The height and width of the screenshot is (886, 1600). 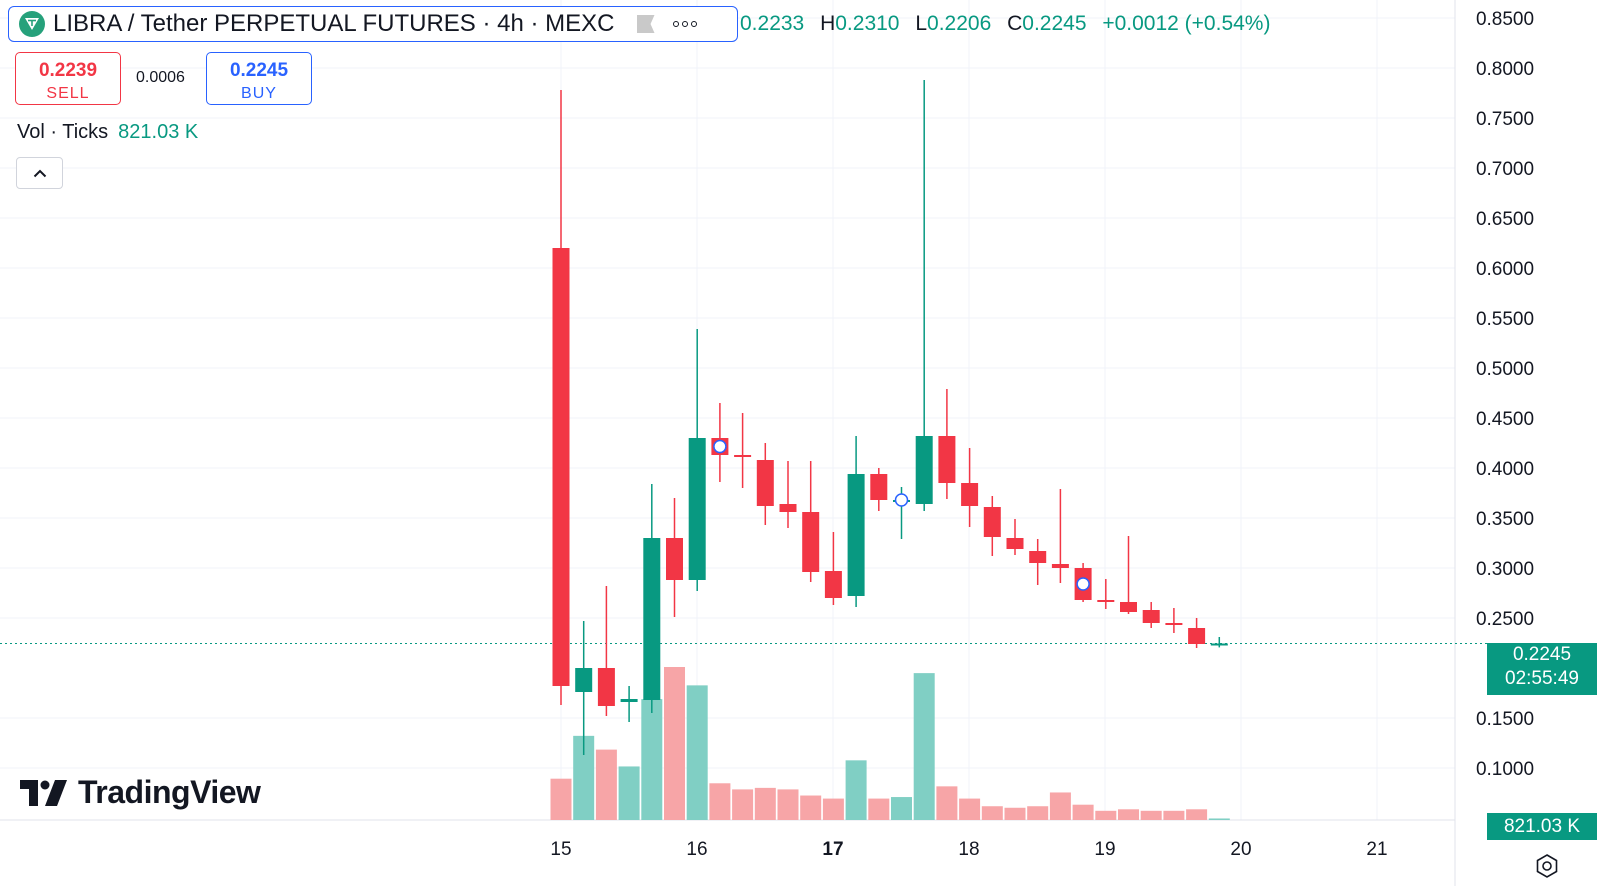 I want to click on price-tick-label: 0.1500, so click(x=1505, y=719).